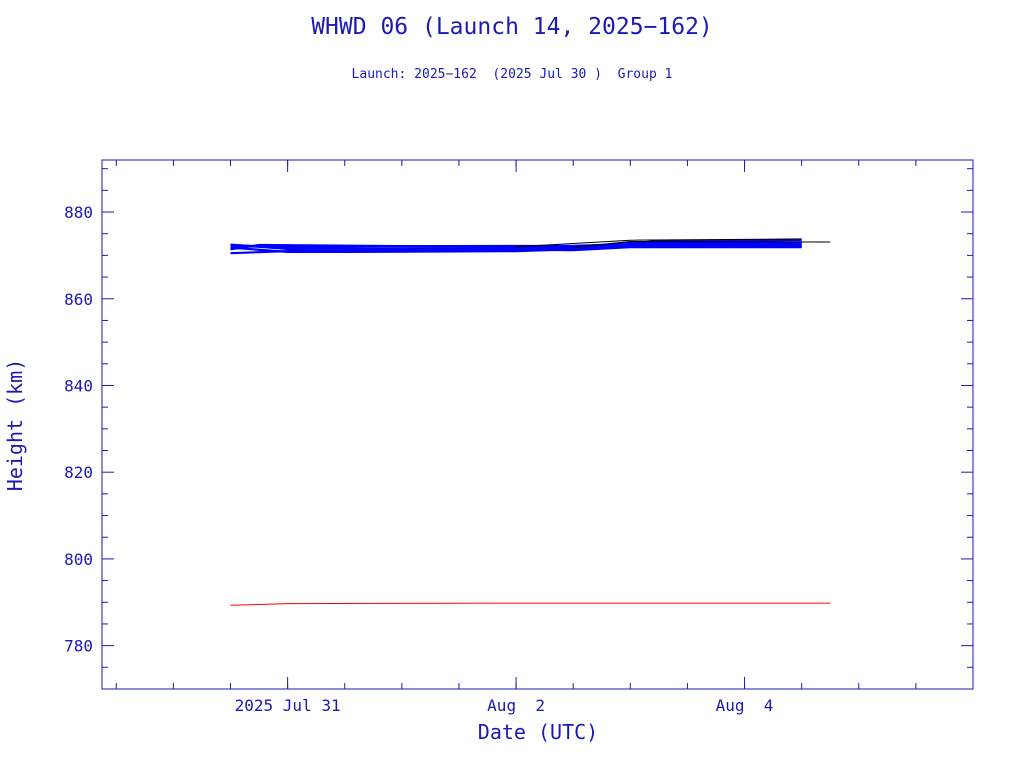 The image size is (1024, 768). I want to click on y-tick-label: 880, so click(78, 212).